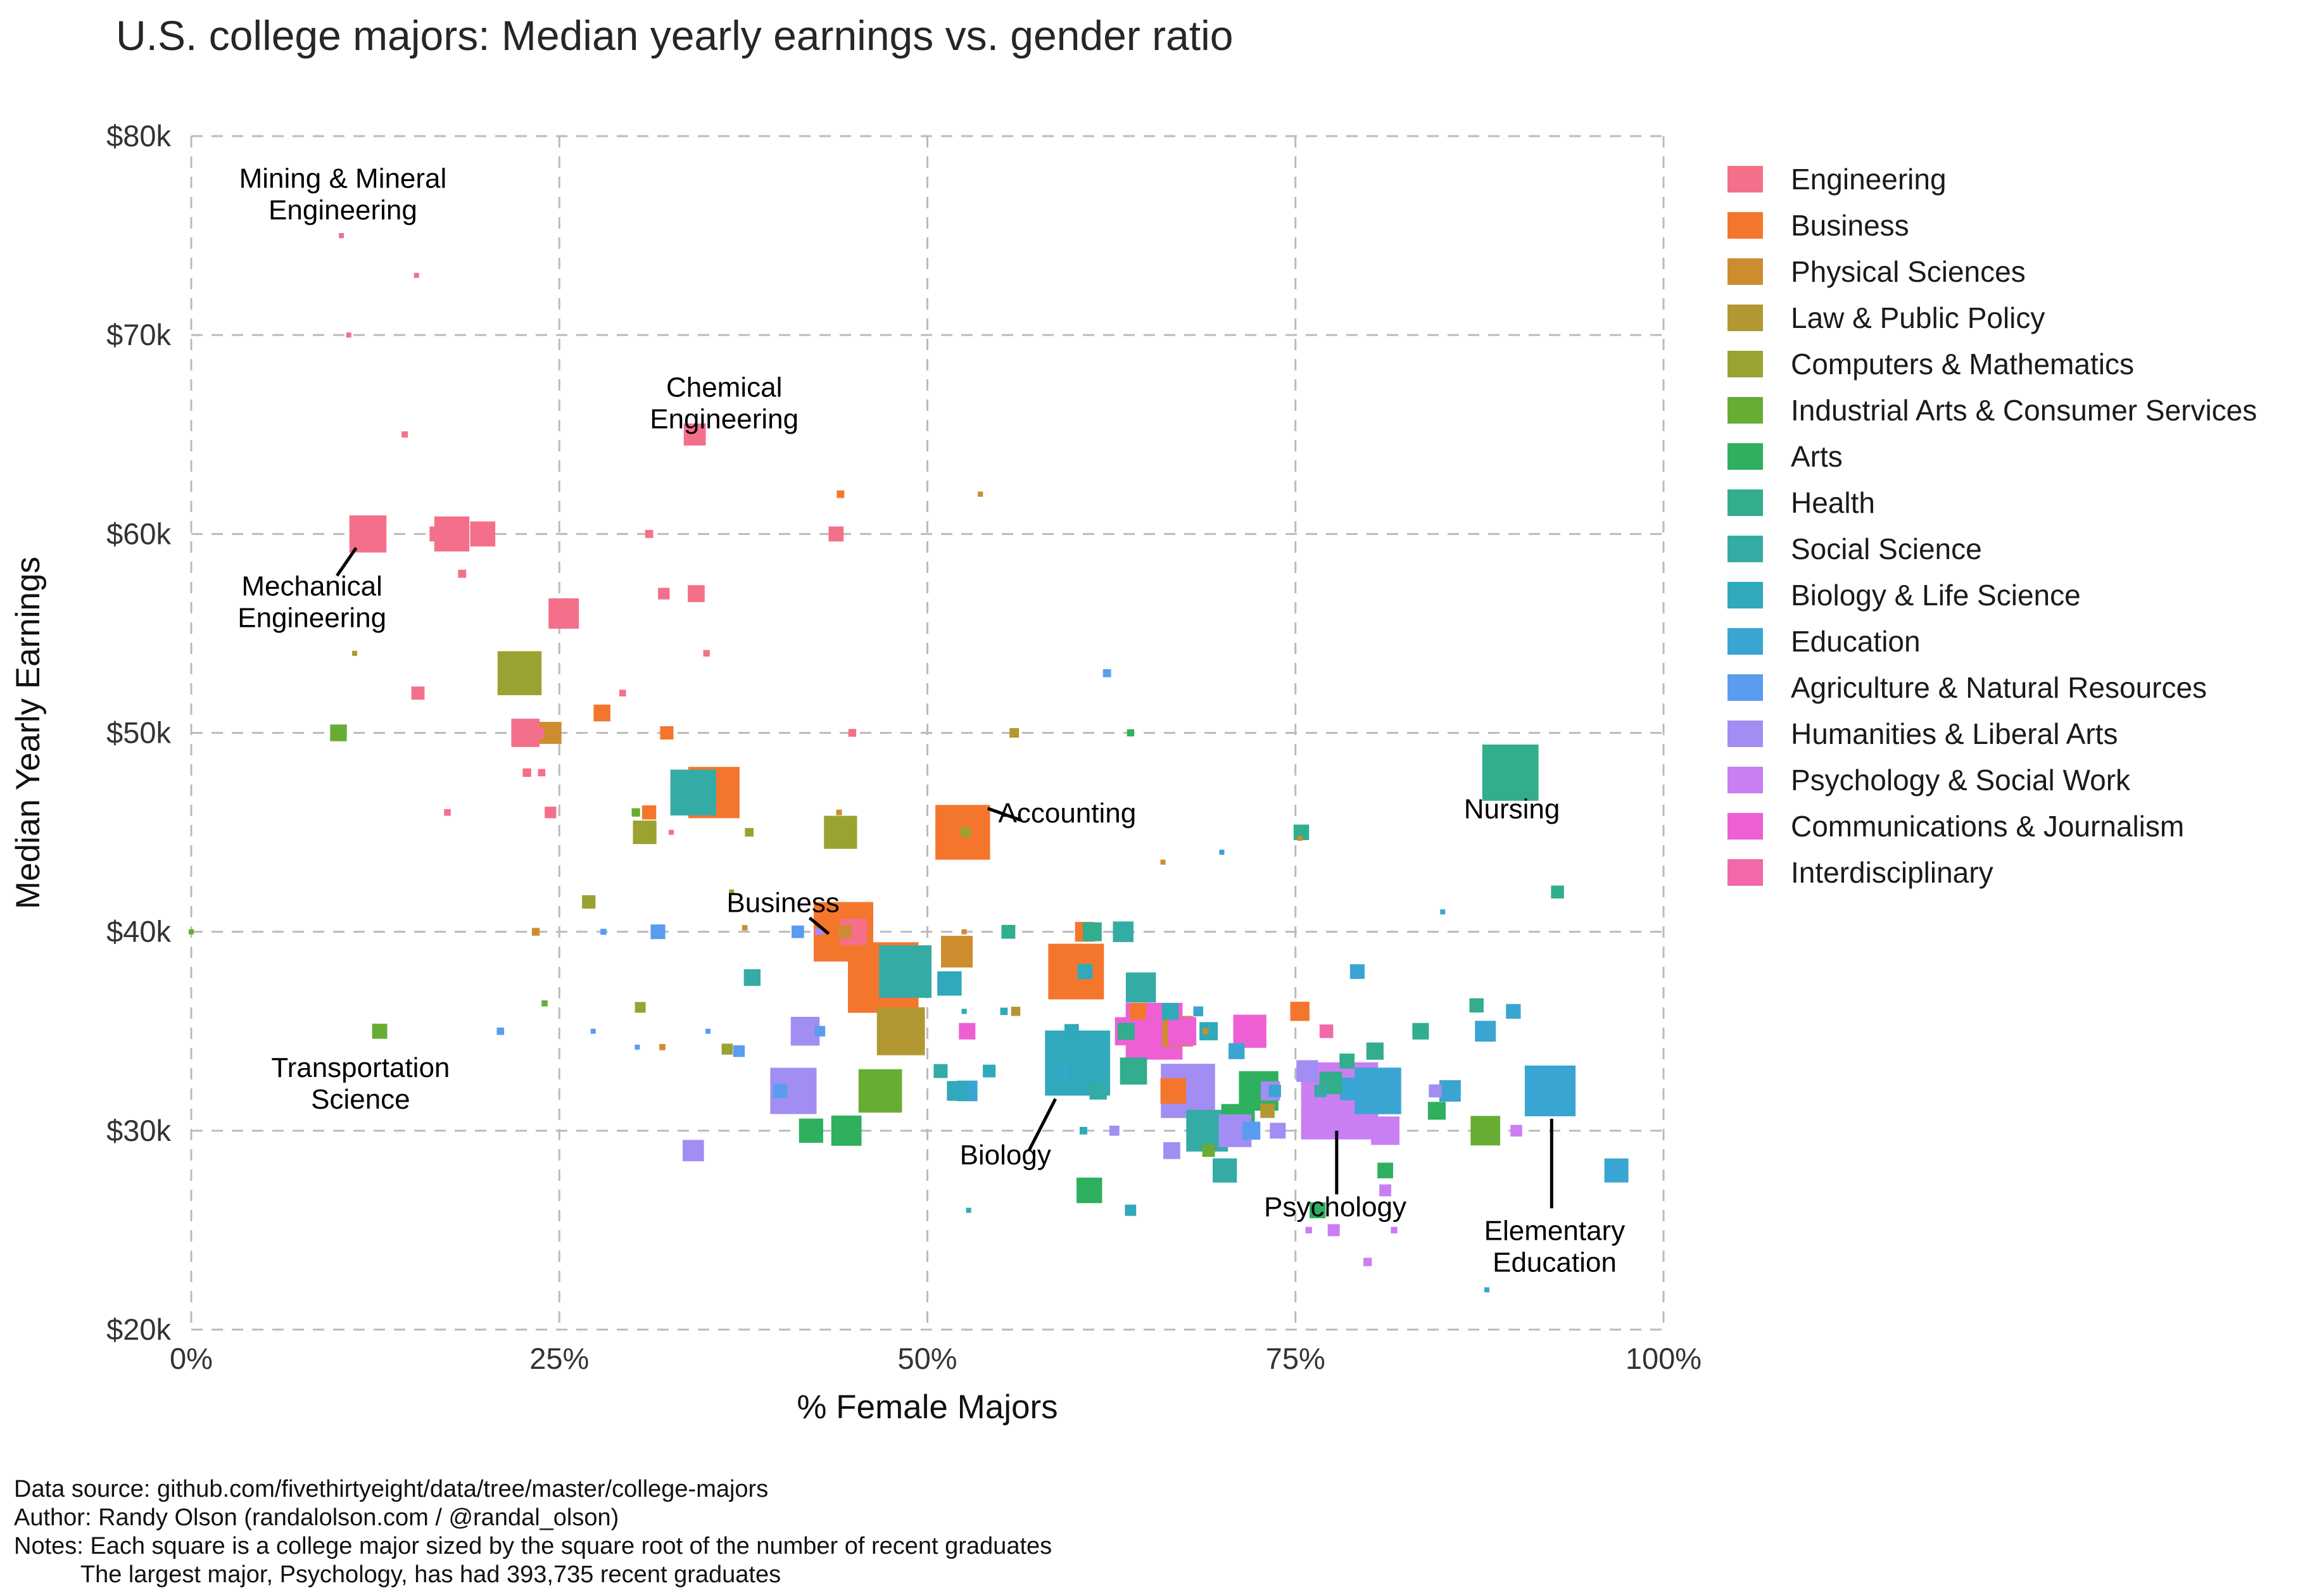 This screenshot has width=2324, height=1593. What do you see at coordinates (1918, 317) in the screenshot?
I see `legend-label: Law & Public Policy` at bounding box center [1918, 317].